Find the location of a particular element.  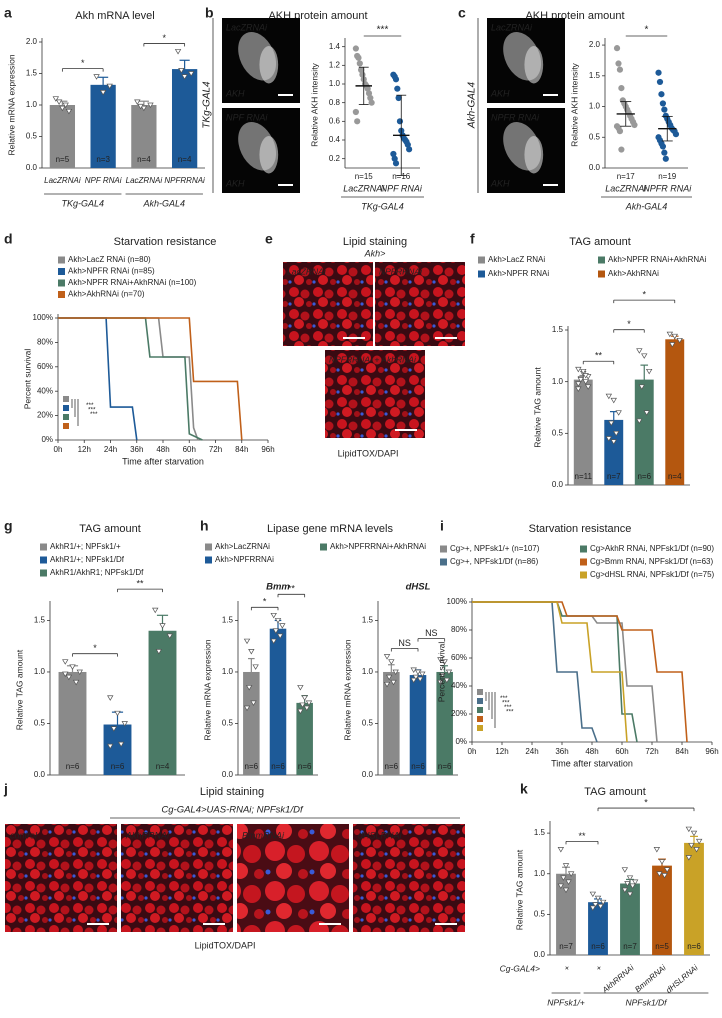

n-label: n=7 is located at coordinates (614, 476).